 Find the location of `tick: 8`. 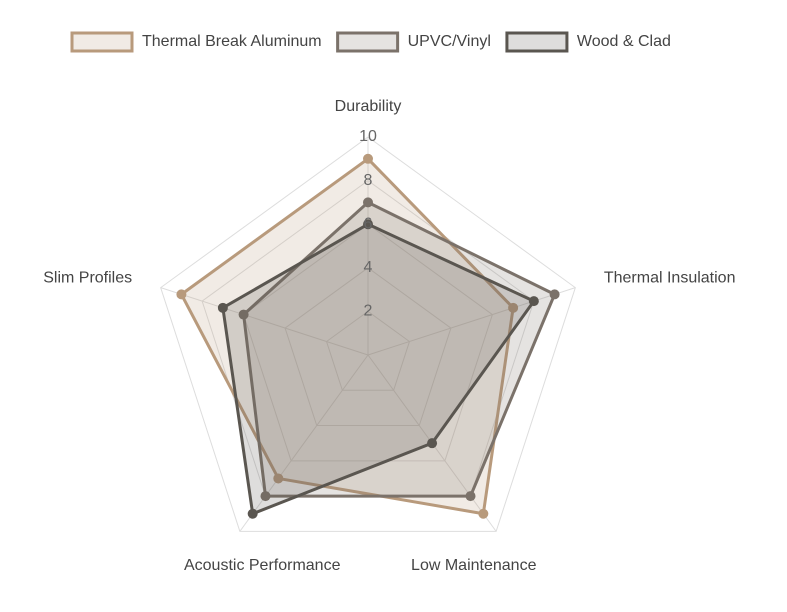

tick: 8 is located at coordinates (368, 180).